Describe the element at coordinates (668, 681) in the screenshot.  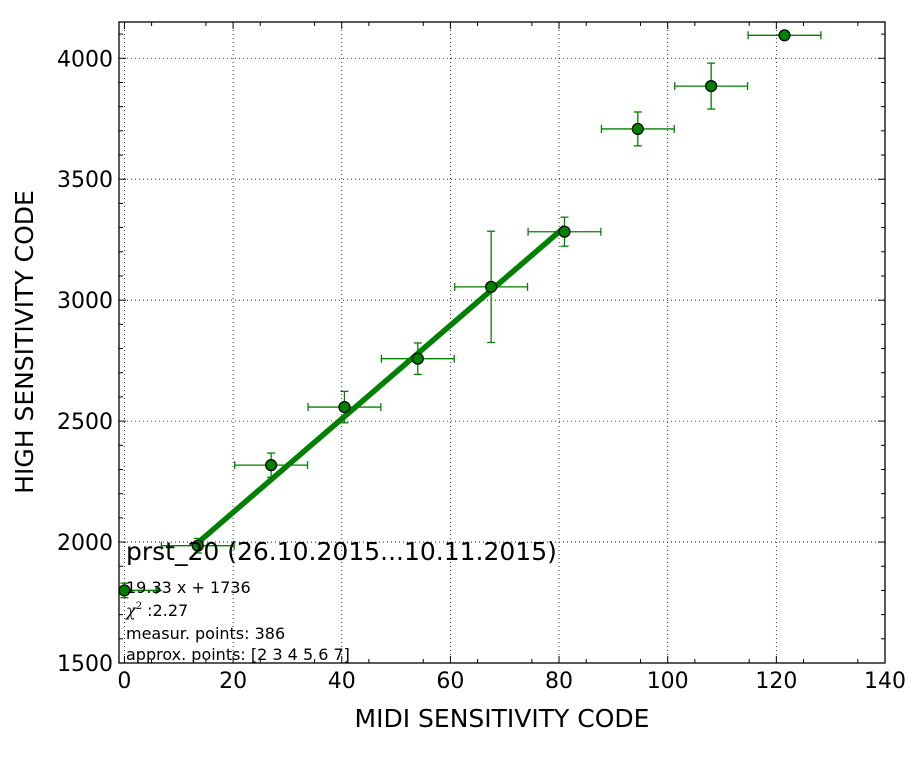
I see `x-tick-label: 100` at that location.